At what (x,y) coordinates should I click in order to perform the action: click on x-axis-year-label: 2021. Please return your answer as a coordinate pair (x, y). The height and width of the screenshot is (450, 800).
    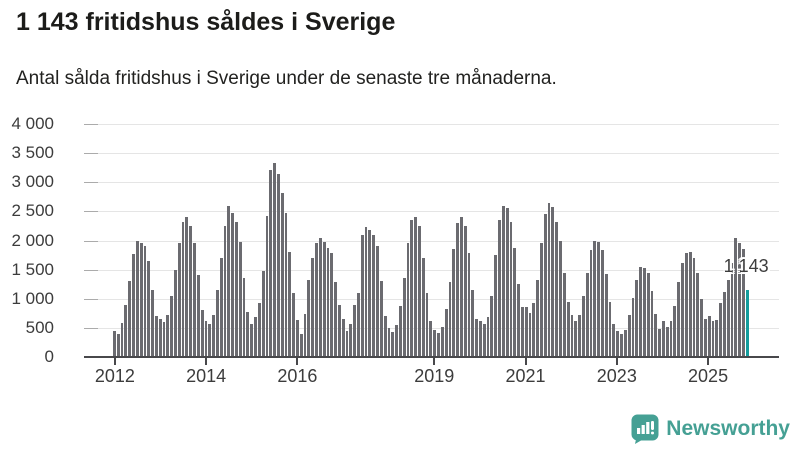
    Looking at the image, I should click on (525, 376).